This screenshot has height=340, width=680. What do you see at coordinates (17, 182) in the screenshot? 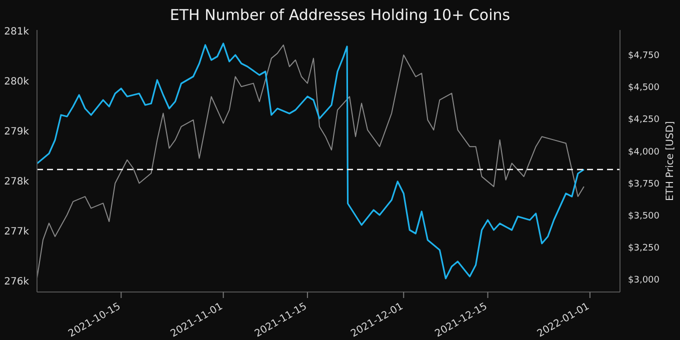
I see `y-tick-label: 278k` at bounding box center [17, 182].